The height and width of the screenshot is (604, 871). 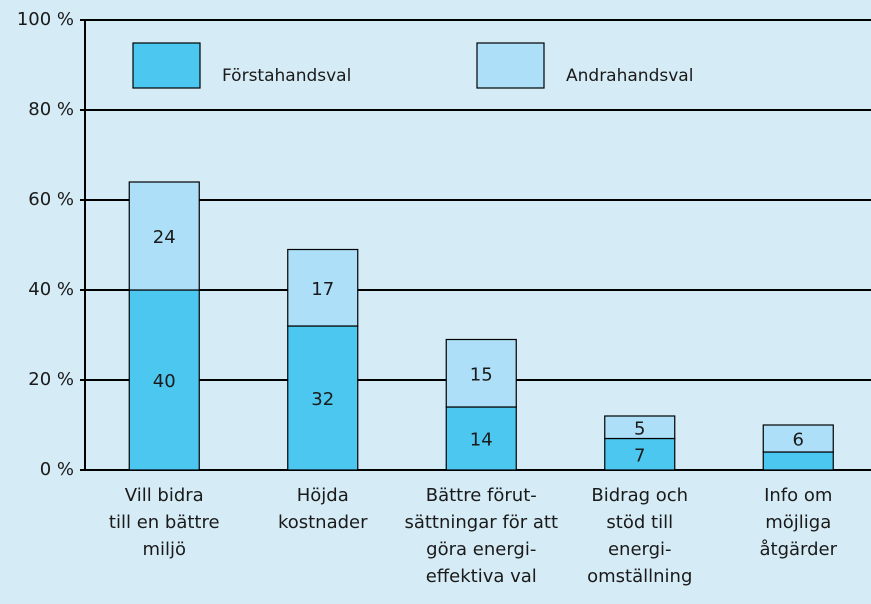 I want to click on x-tick-label: Vill bidra, so click(x=164, y=495).